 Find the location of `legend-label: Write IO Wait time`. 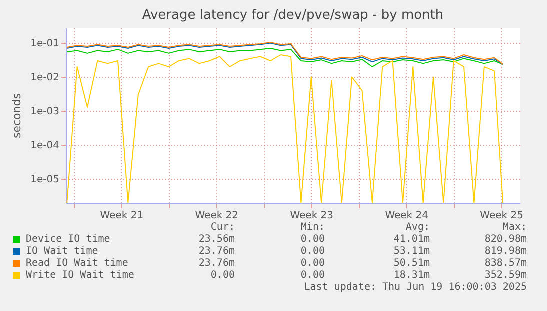

legend-label: Write IO Wait time is located at coordinates (80, 276).